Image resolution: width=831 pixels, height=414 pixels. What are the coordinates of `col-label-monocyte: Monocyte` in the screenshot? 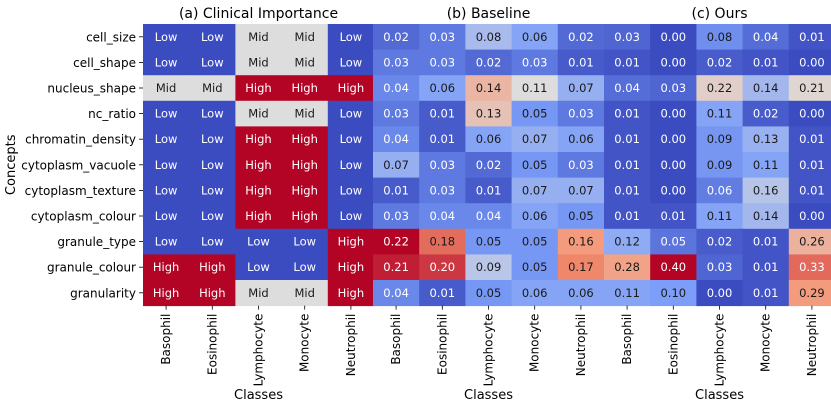 It's located at (535, 343).